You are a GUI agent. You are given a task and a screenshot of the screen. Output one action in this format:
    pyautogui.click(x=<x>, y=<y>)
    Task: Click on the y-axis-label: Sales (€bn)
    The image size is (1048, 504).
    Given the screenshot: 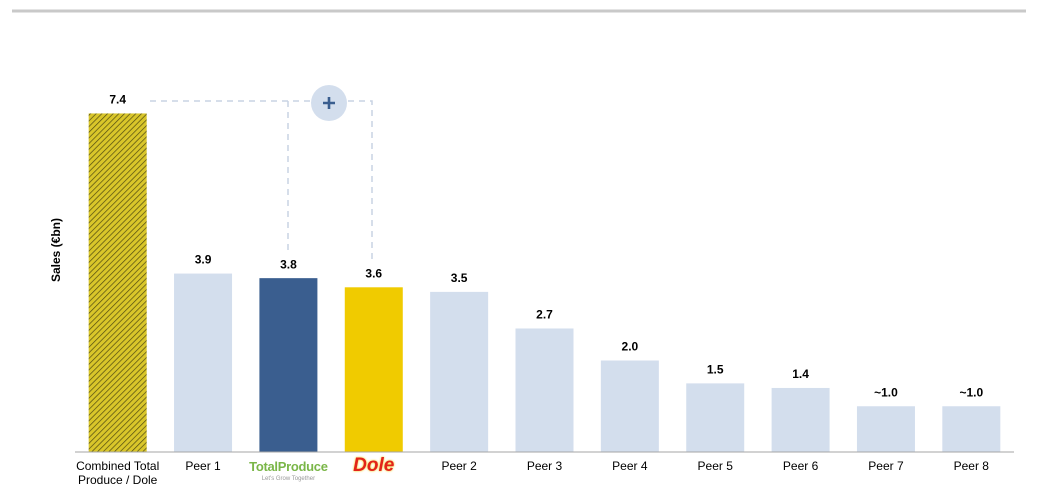 What is the action you would take?
    pyautogui.click(x=56, y=250)
    